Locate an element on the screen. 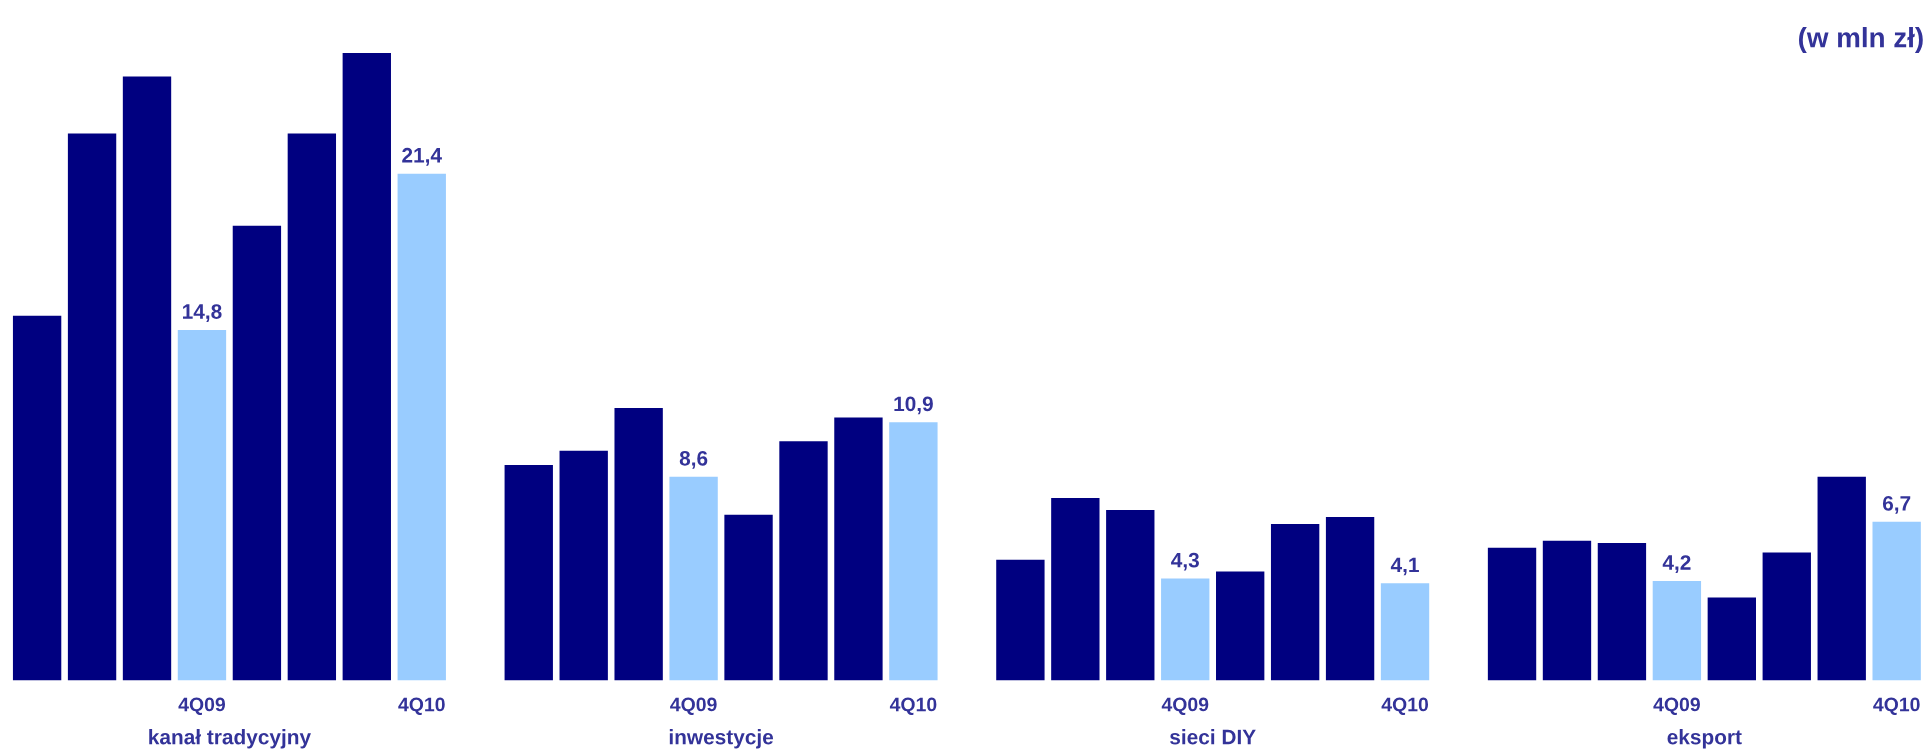 The image size is (1928, 756). data-label: 8,6 is located at coordinates (693, 459).